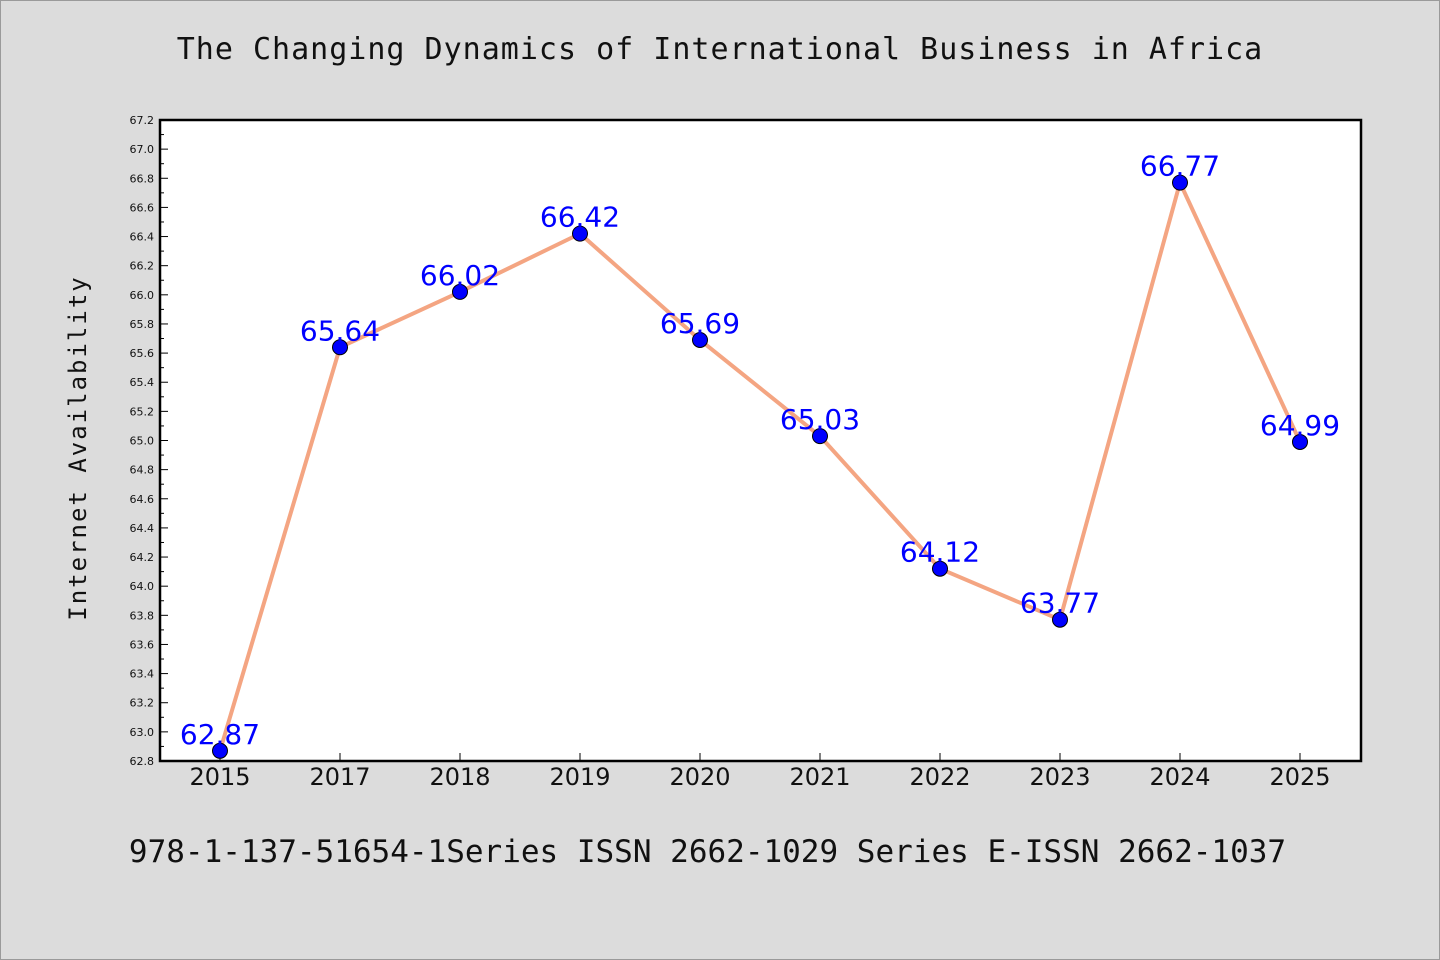  I want to click on y-tick-label: 64.6, so click(142, 499).